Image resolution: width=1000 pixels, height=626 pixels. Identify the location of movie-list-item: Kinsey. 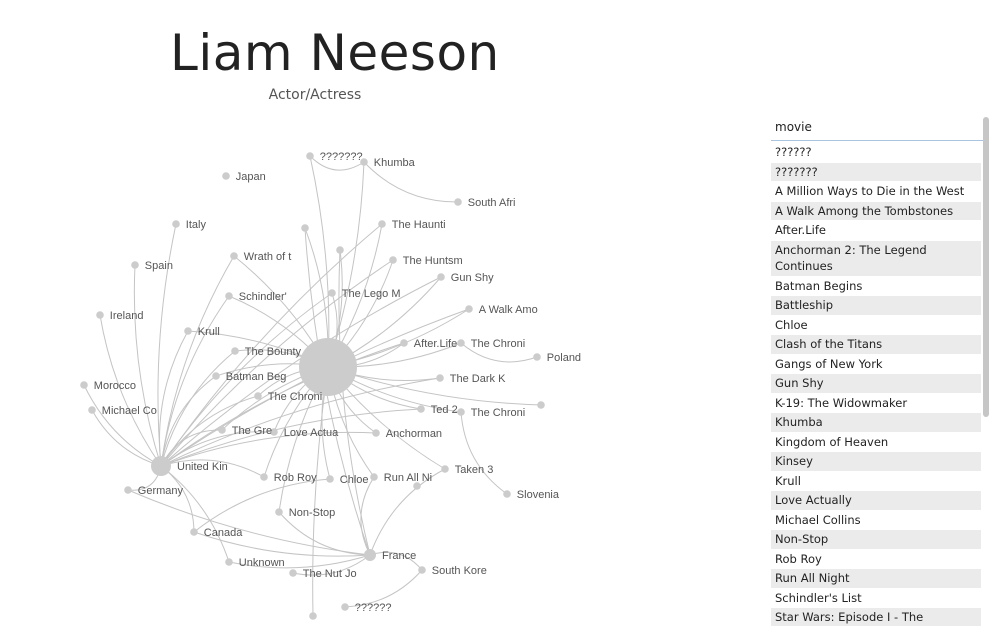
(876, 462).